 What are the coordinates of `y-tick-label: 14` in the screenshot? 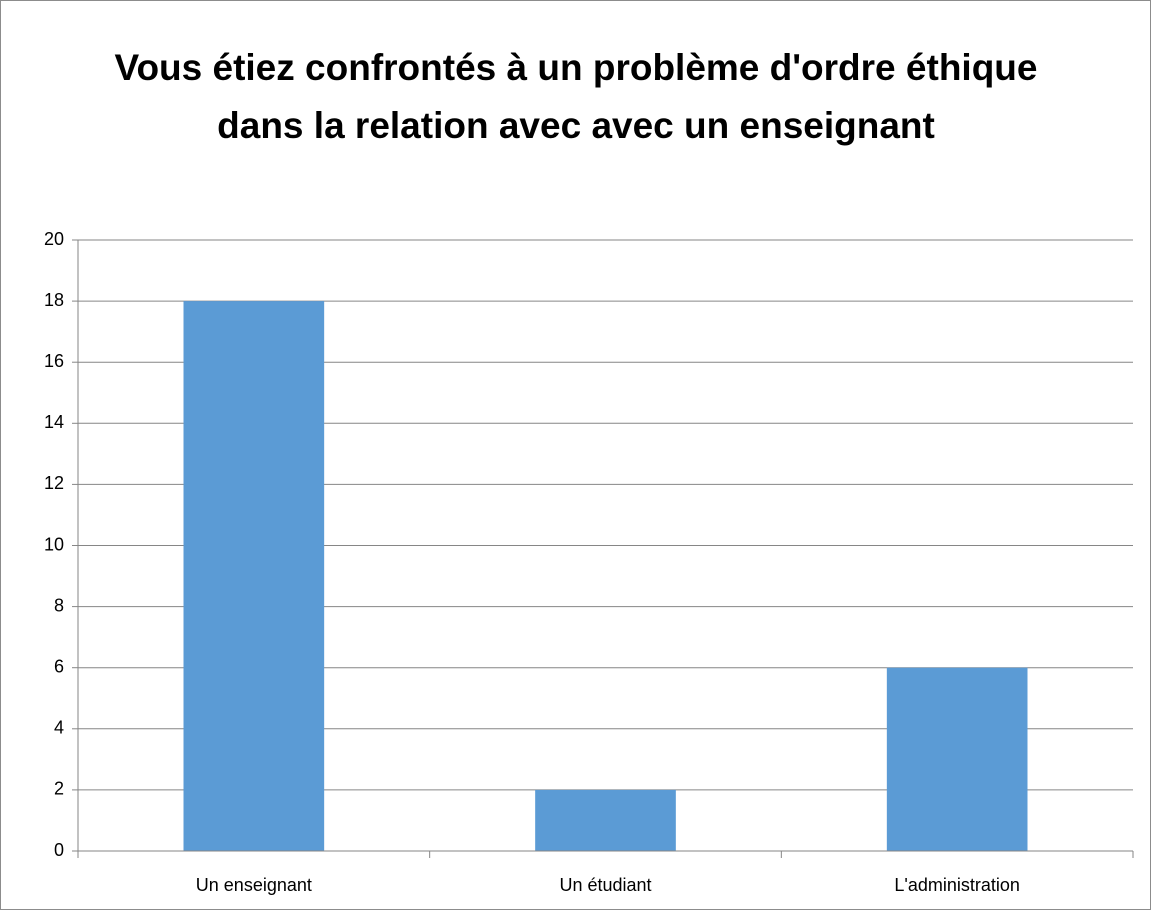 It's located at (54, 422).